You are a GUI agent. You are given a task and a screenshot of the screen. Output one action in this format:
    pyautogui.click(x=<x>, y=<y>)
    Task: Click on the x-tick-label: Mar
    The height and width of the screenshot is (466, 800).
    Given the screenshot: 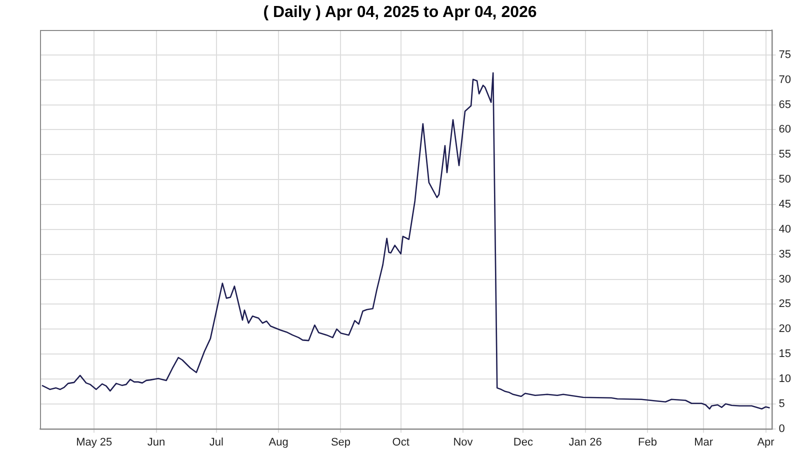 What is the action you would take?
    pyautogui.click(x=704, y=442)
    